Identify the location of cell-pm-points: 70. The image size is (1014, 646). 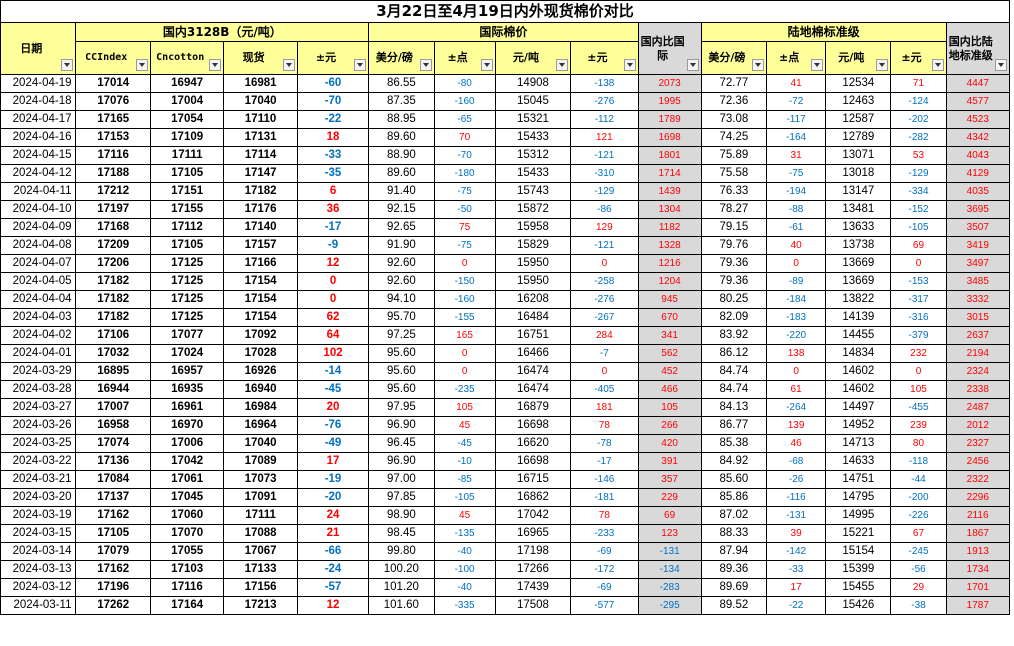
(464, 137).